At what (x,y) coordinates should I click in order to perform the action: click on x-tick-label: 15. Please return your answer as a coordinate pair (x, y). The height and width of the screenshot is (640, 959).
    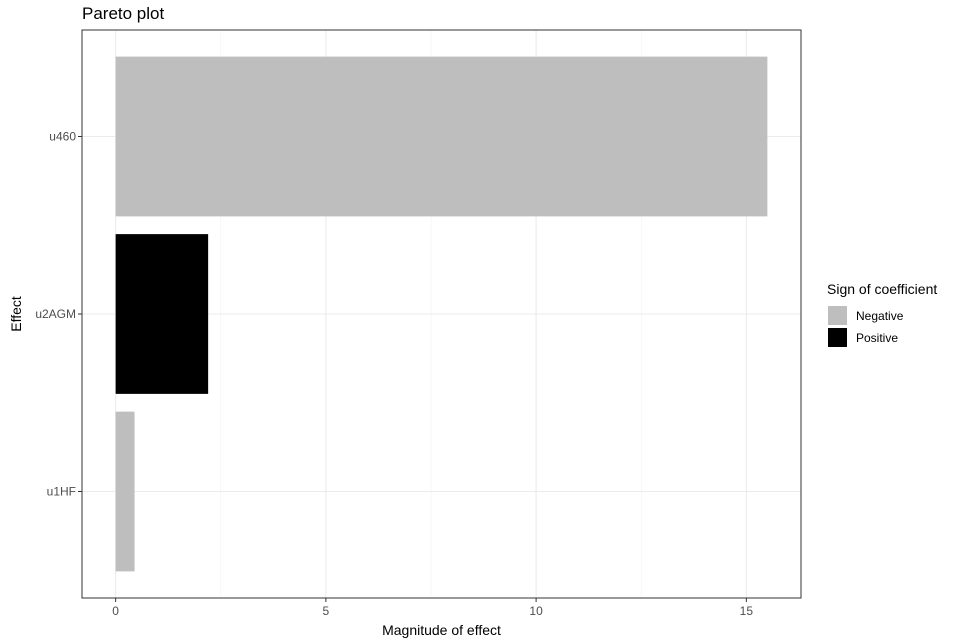
    Looking at the image, I should click on (747, 611).